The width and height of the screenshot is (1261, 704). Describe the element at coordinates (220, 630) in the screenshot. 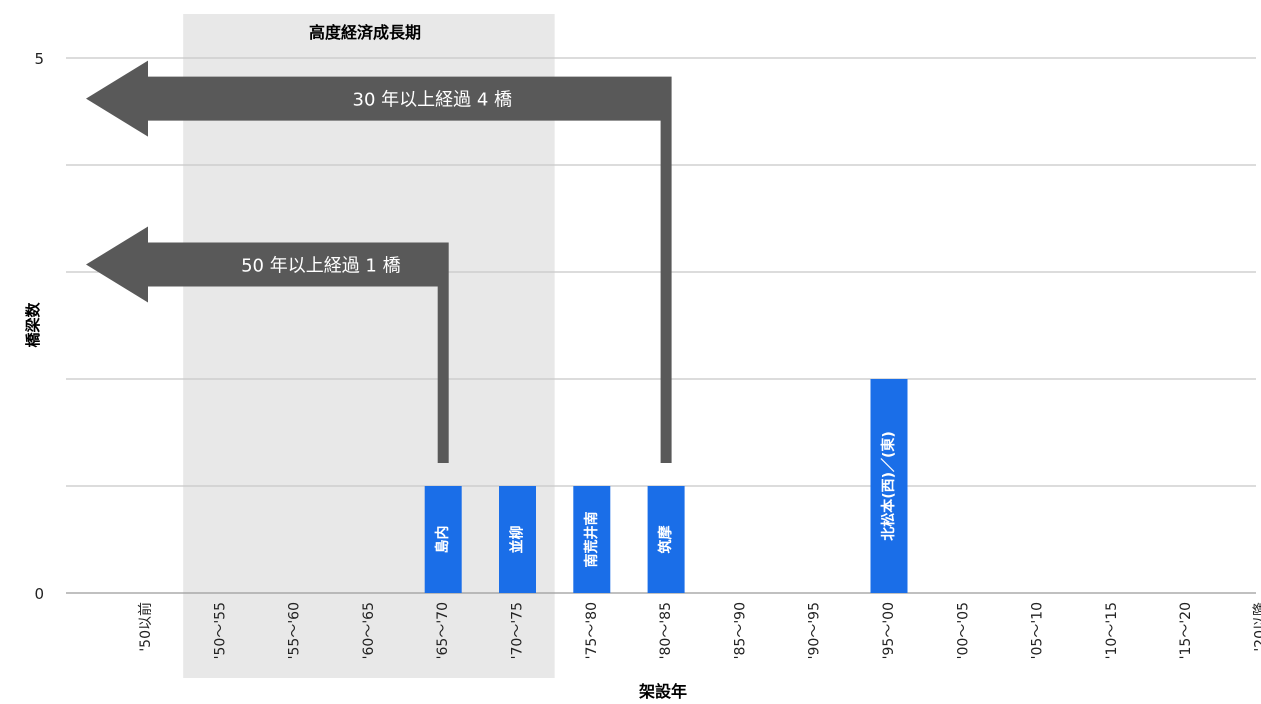

I see `x-tick-label: '50～'55` at that location.